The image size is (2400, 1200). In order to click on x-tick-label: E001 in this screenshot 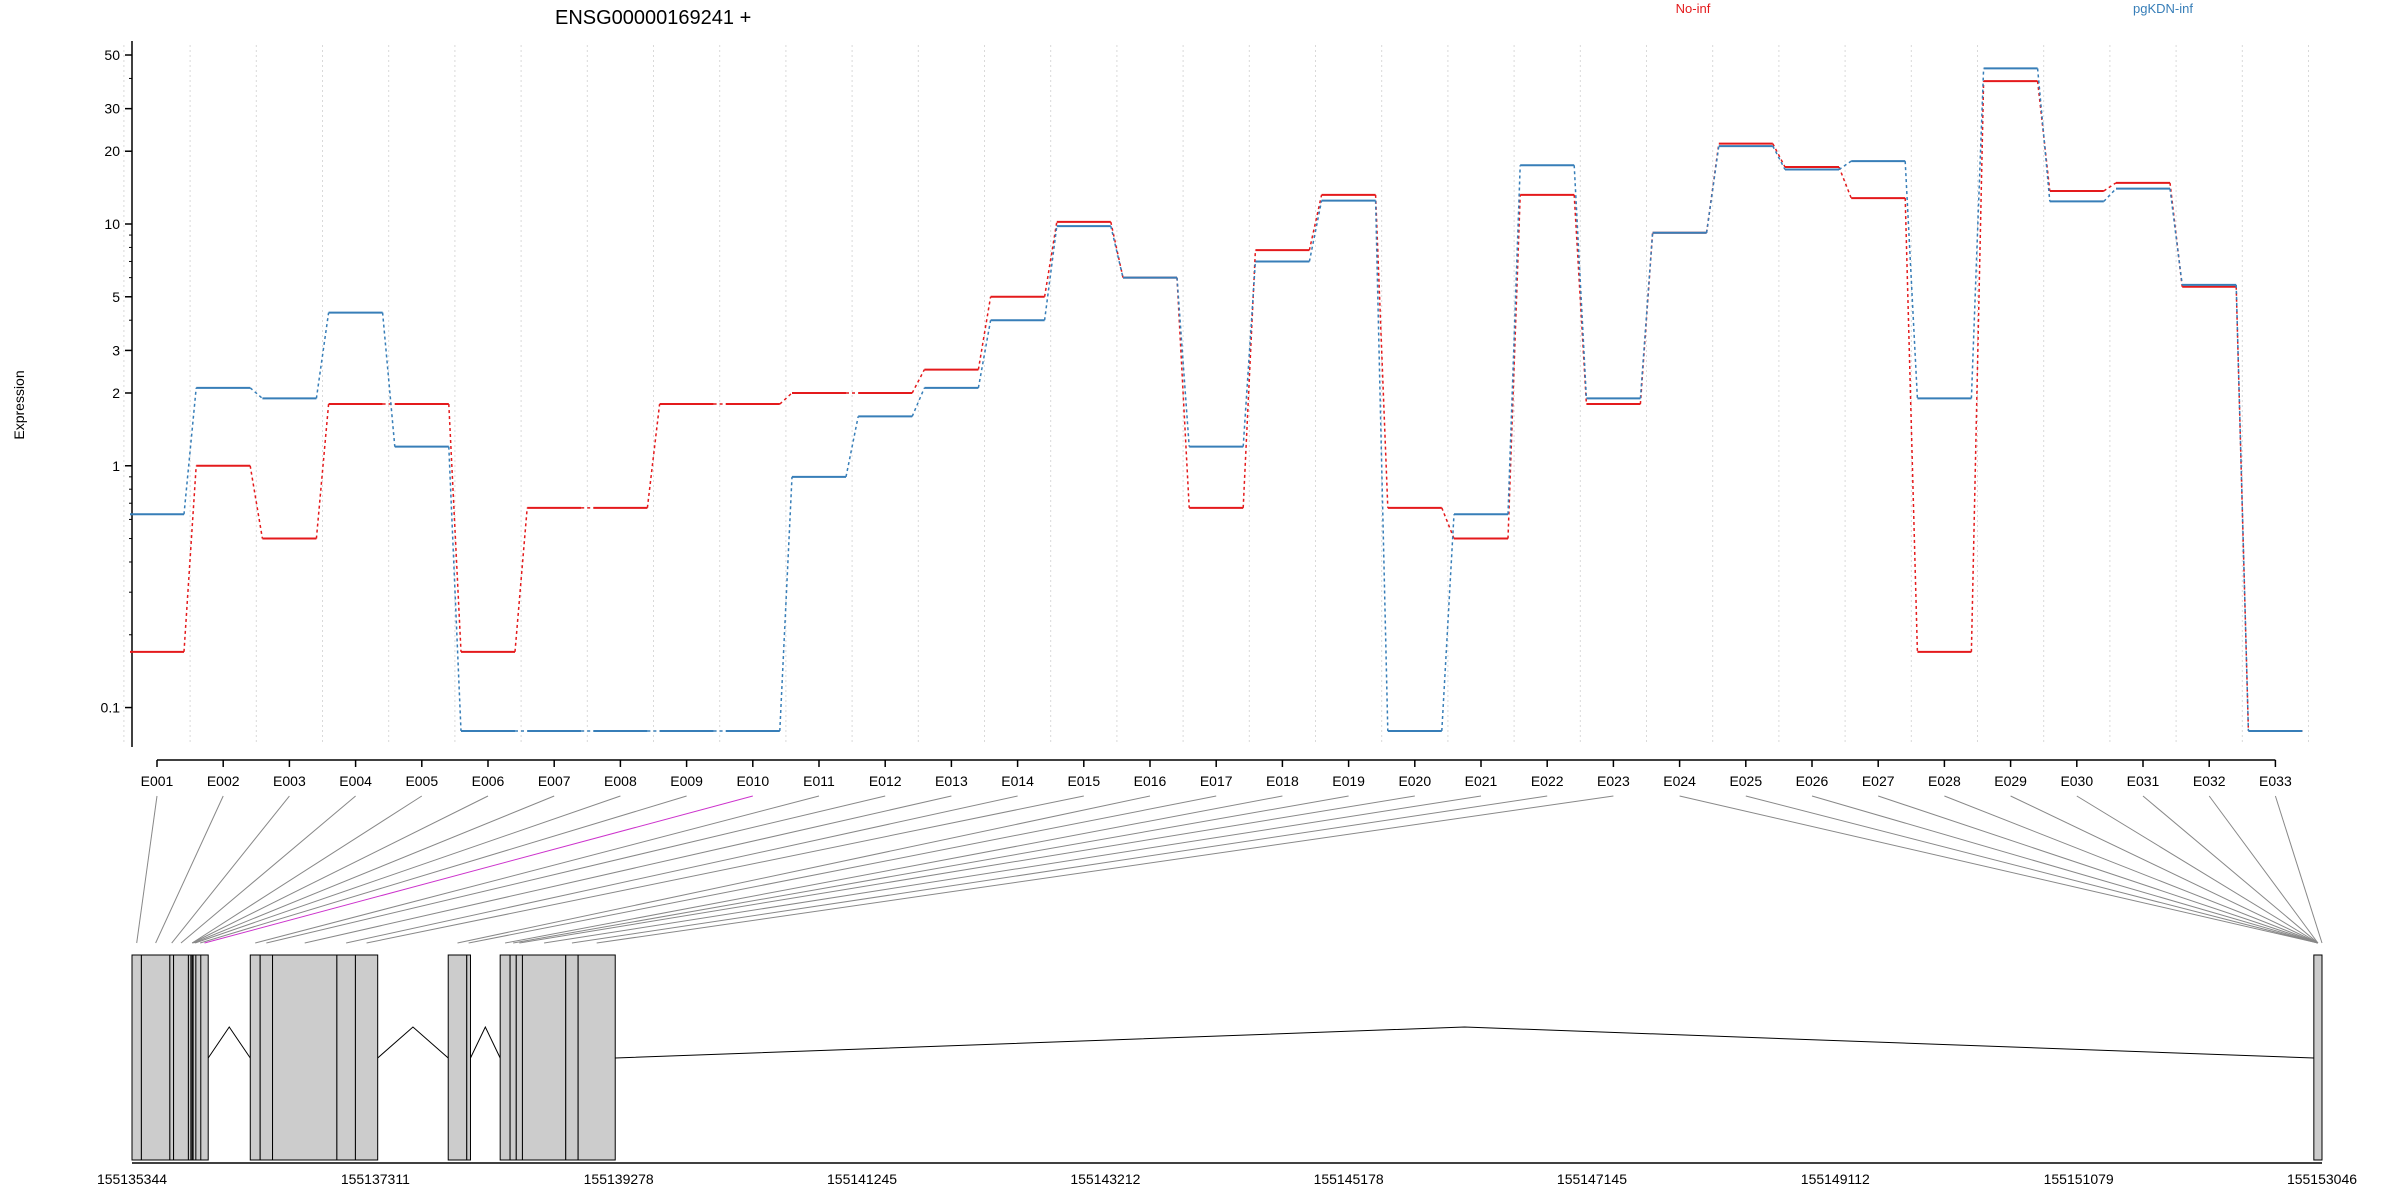, I will do `click(157, 781)`.